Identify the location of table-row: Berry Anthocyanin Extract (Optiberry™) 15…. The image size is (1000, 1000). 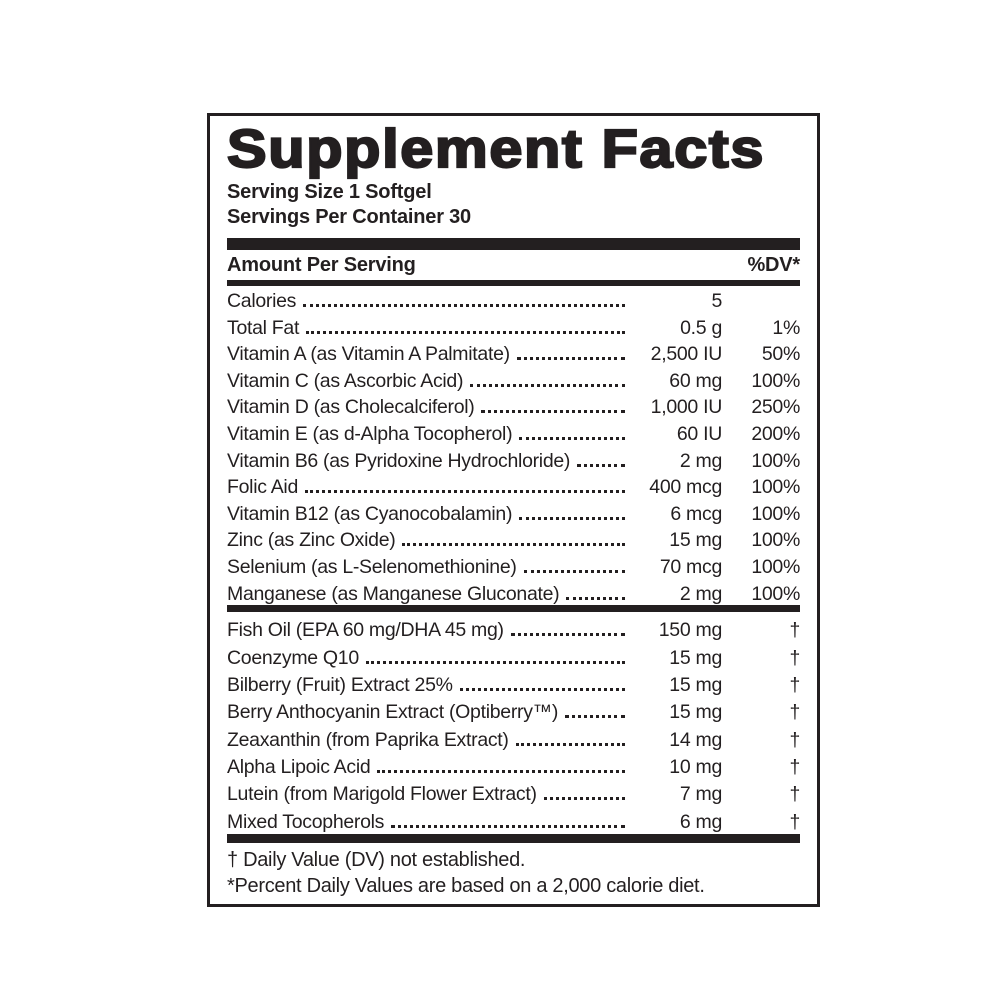
(513, 710).